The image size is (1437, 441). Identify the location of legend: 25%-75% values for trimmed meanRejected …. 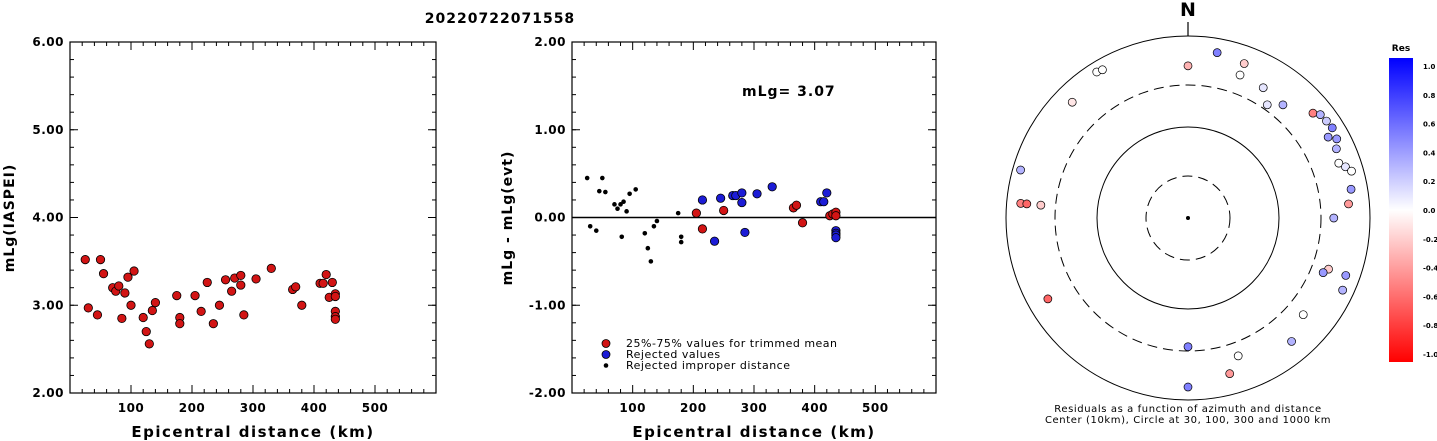
(719, 354).